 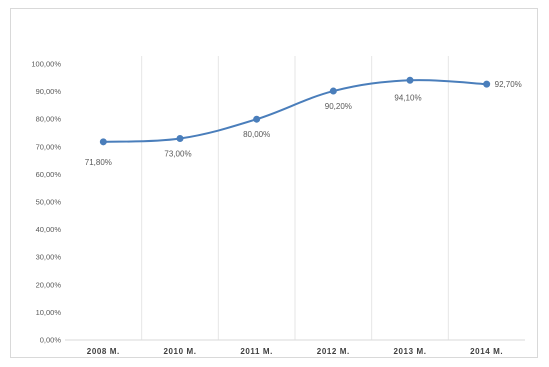 I want to click on series-line, so click(x=295, y=111).